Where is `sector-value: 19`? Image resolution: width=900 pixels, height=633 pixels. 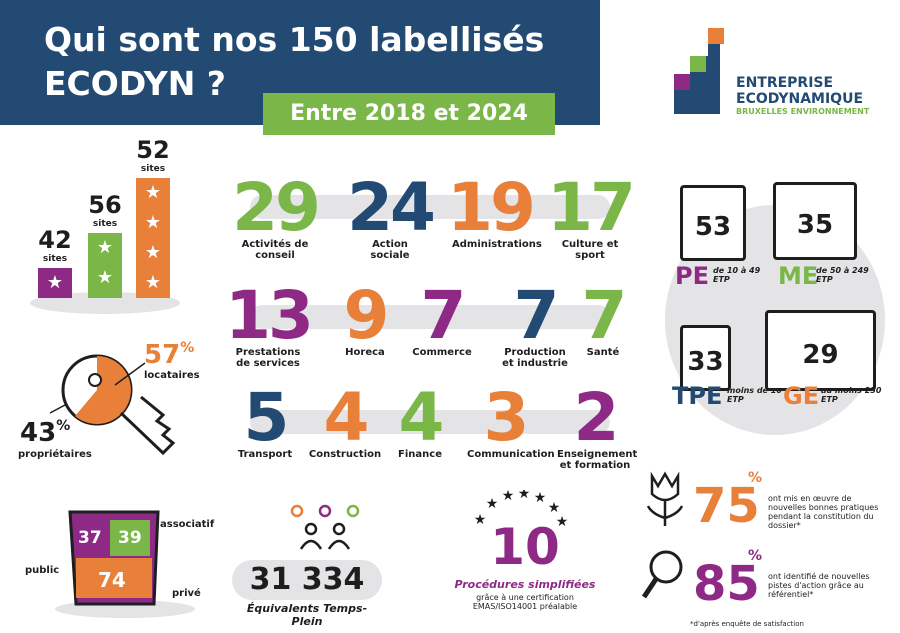 sector-value: 19 is located at coordinates (491, 207).